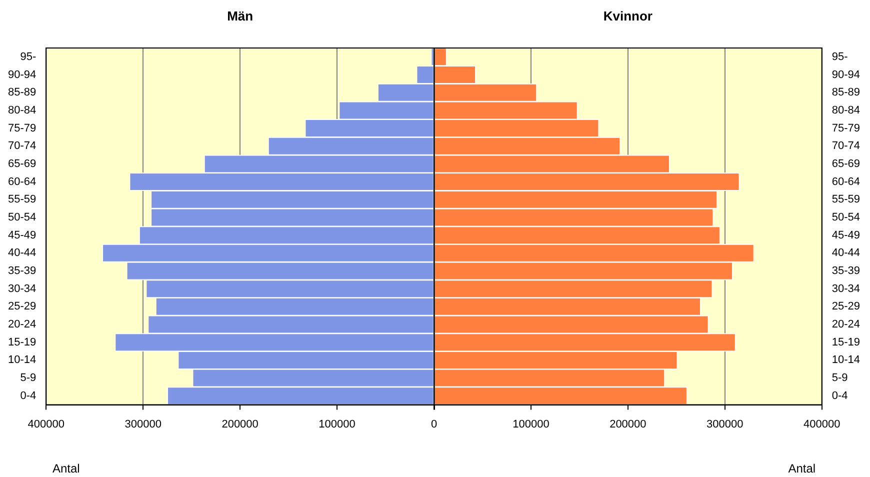 The image size is (870, 477). I want to click on category-label: 50-54, so click(22, 218).